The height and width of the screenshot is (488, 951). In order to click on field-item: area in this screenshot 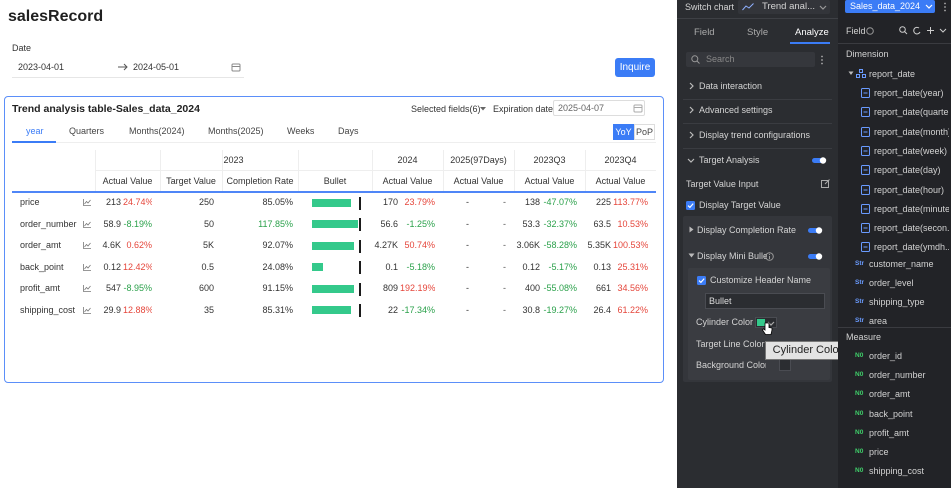, I will do `click(878, 321)`.